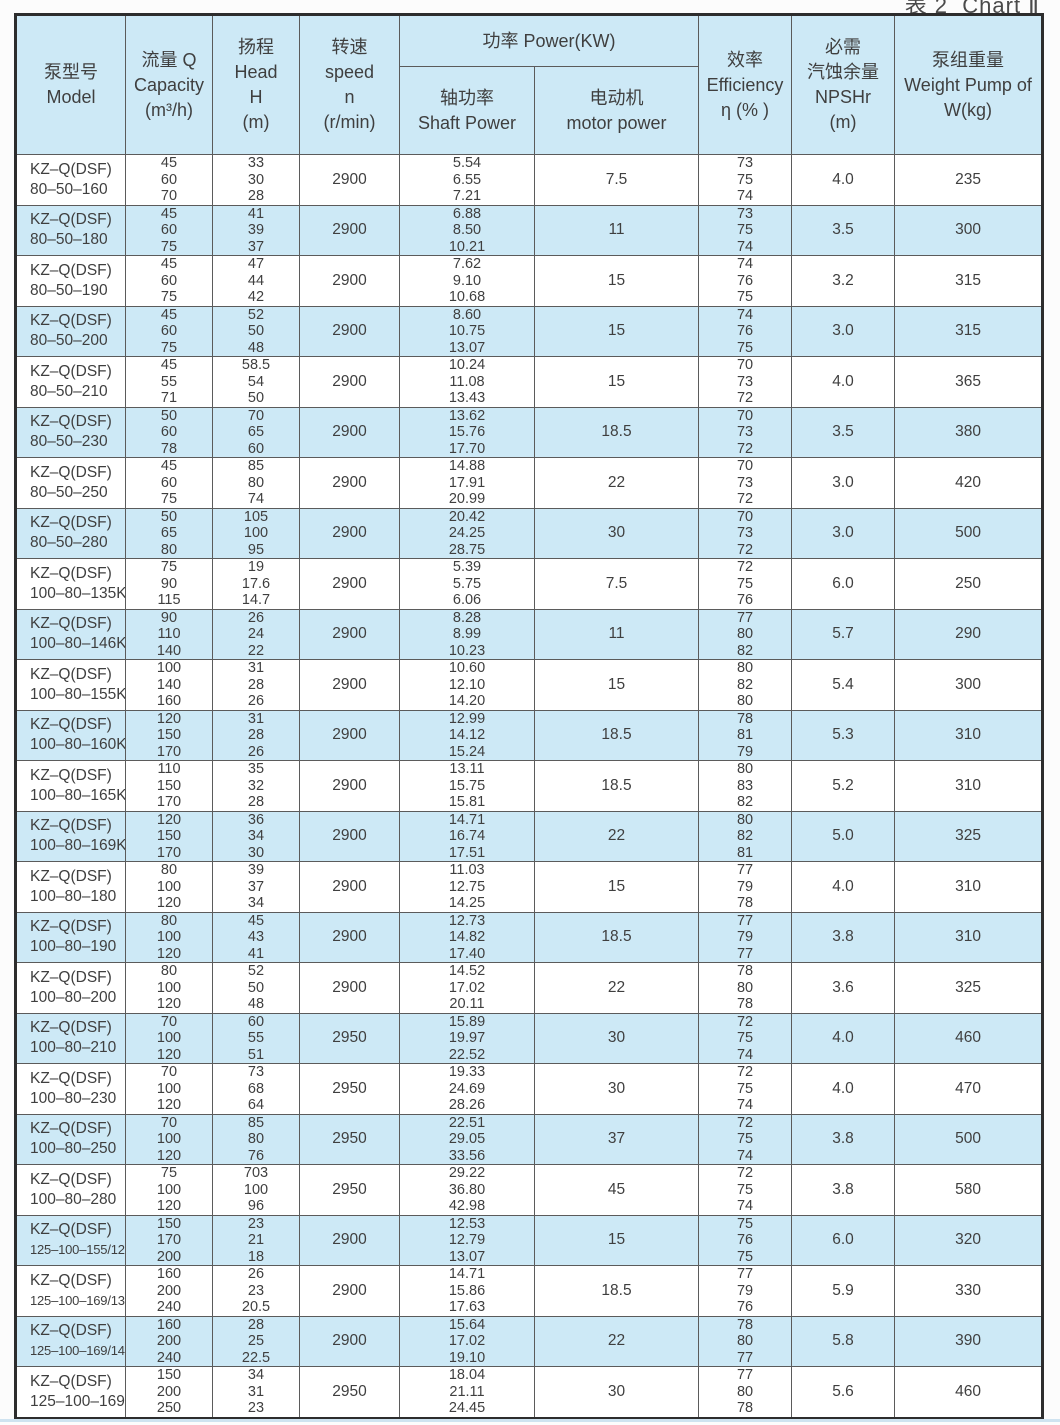 The image size is (1060, 1425). Describe the element at coordinates (745, 1072) in the screenshot. I see `cell-efficiency-value: 72` at that location.